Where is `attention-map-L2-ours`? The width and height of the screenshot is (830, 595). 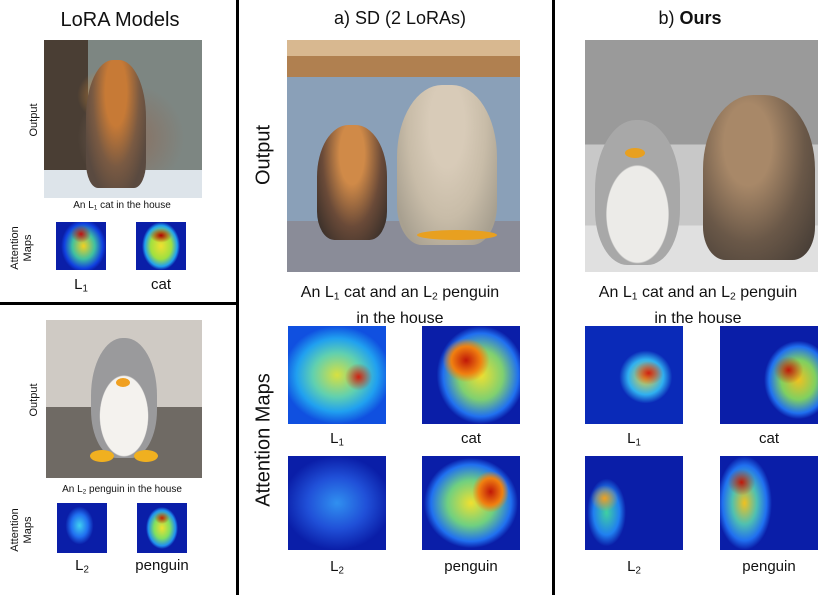 attention-map-L2-ours is located at coordinates (634, 503).